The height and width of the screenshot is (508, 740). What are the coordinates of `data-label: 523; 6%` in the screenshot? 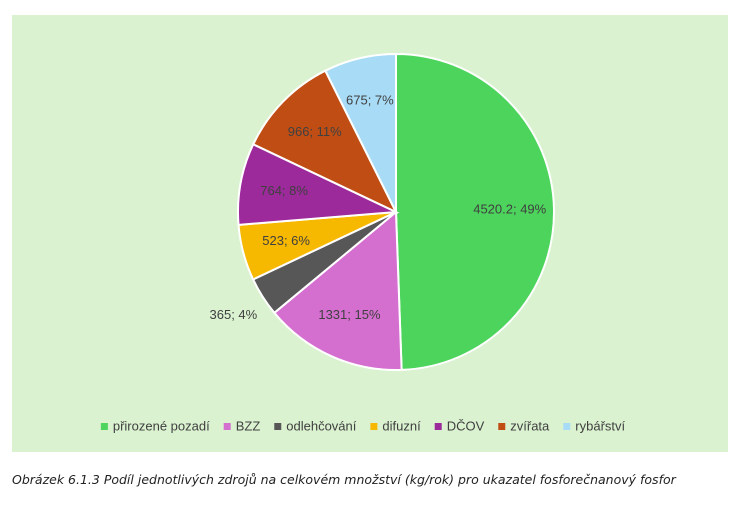 It's located at (286, 240).